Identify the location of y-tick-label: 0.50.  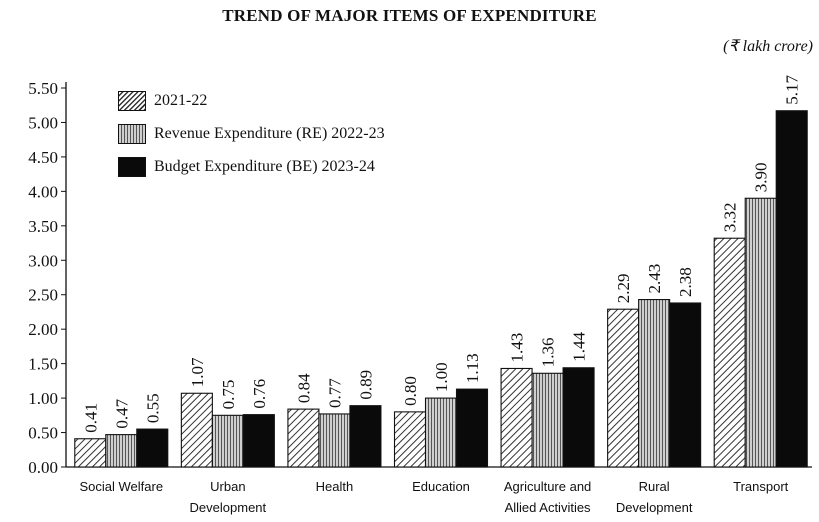
(43, 433).